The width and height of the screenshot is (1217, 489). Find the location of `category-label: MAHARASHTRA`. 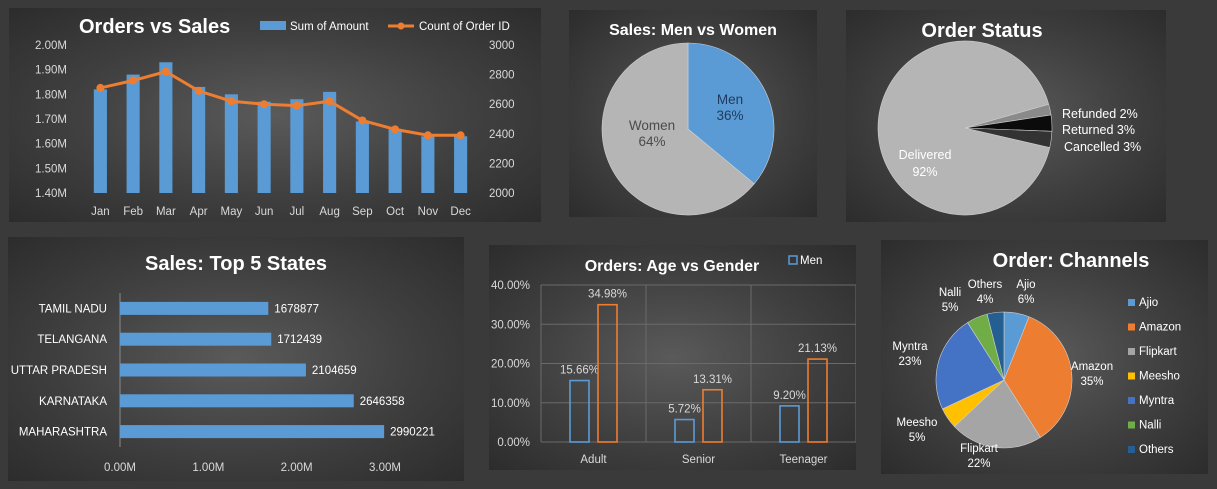

category-label: MAHARASHTRA is located at coordinates (63, 433).